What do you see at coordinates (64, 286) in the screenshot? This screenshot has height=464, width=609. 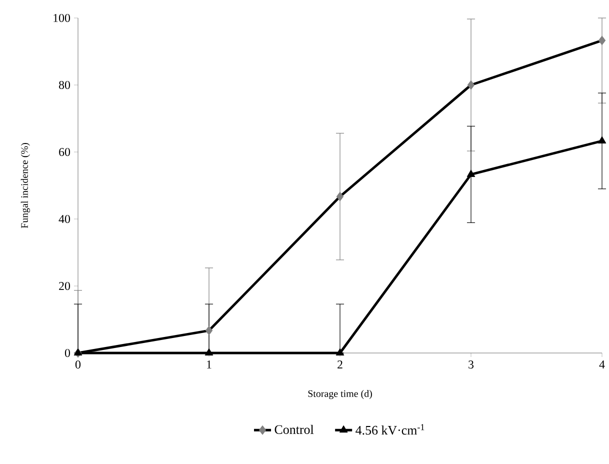 I see `y-tick-label: 20` at bounding box center [64, 286].